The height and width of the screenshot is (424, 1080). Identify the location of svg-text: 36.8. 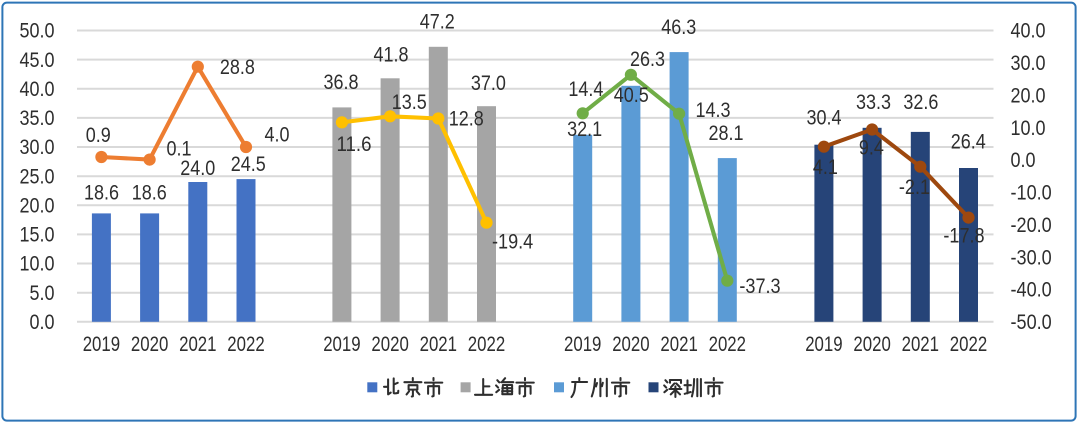
(341, 82).